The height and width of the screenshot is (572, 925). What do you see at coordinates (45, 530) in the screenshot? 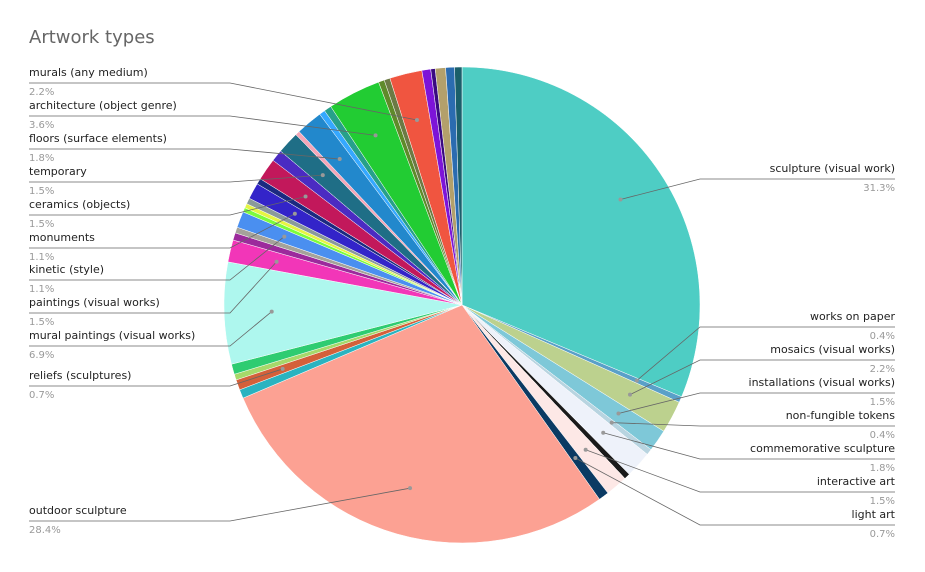
I see `slice-value-label: 28.4%` at bounding box center [45, 530].